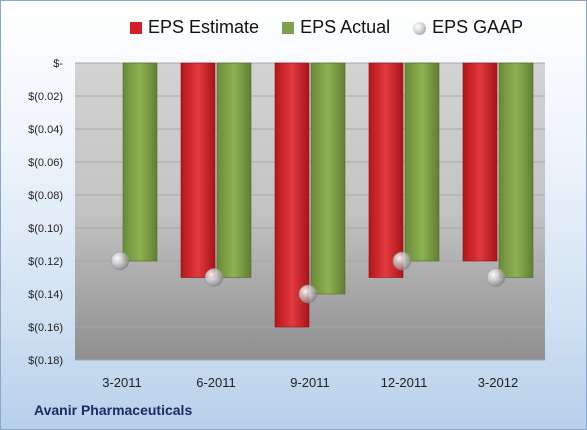  I want to click on y-tick-label: $(0.06), so click(45, 163).